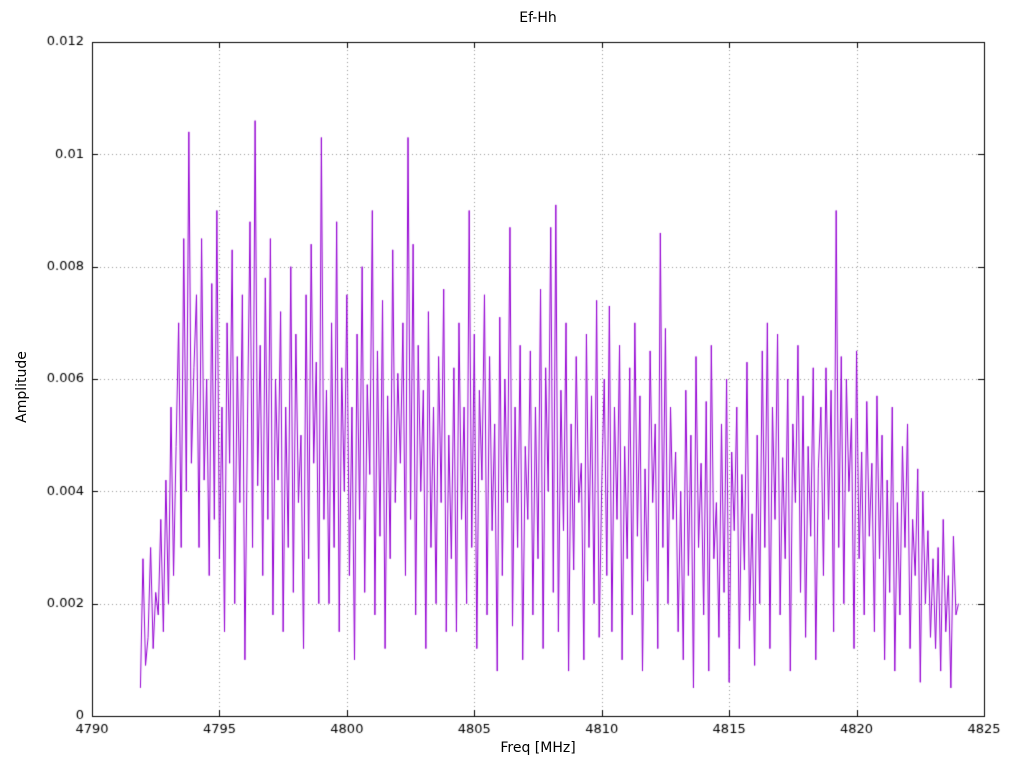 This screenshot has height=768, width=1024. What do you see at coordinates (22, 387) in the screenshot?
I see `y-axis-label: Amplitude` at bounding box center [22, 387].